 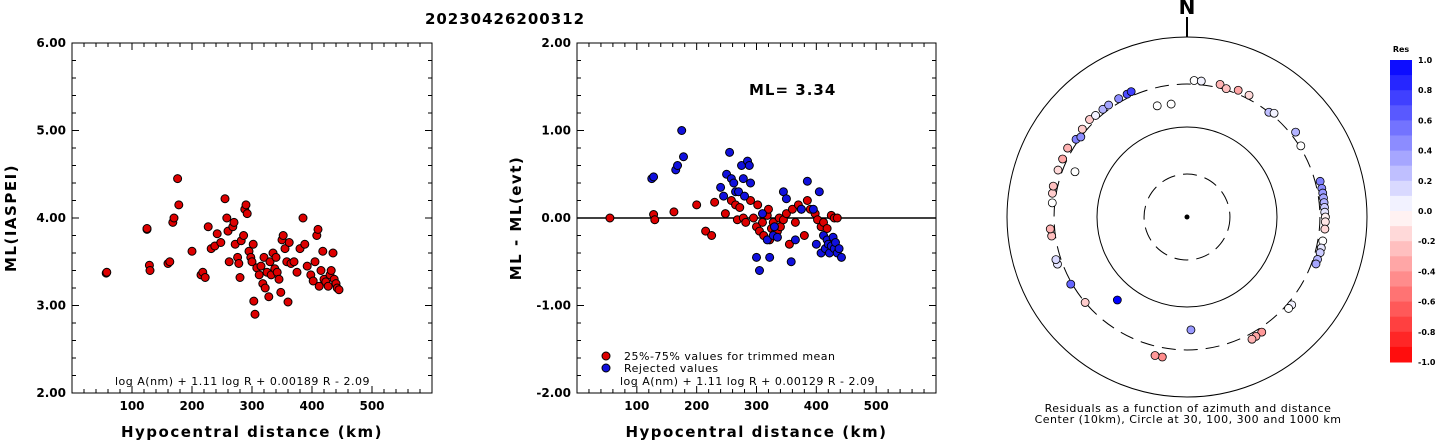 I want to click on distance-ring-100km, so click(x=1187, y=217).